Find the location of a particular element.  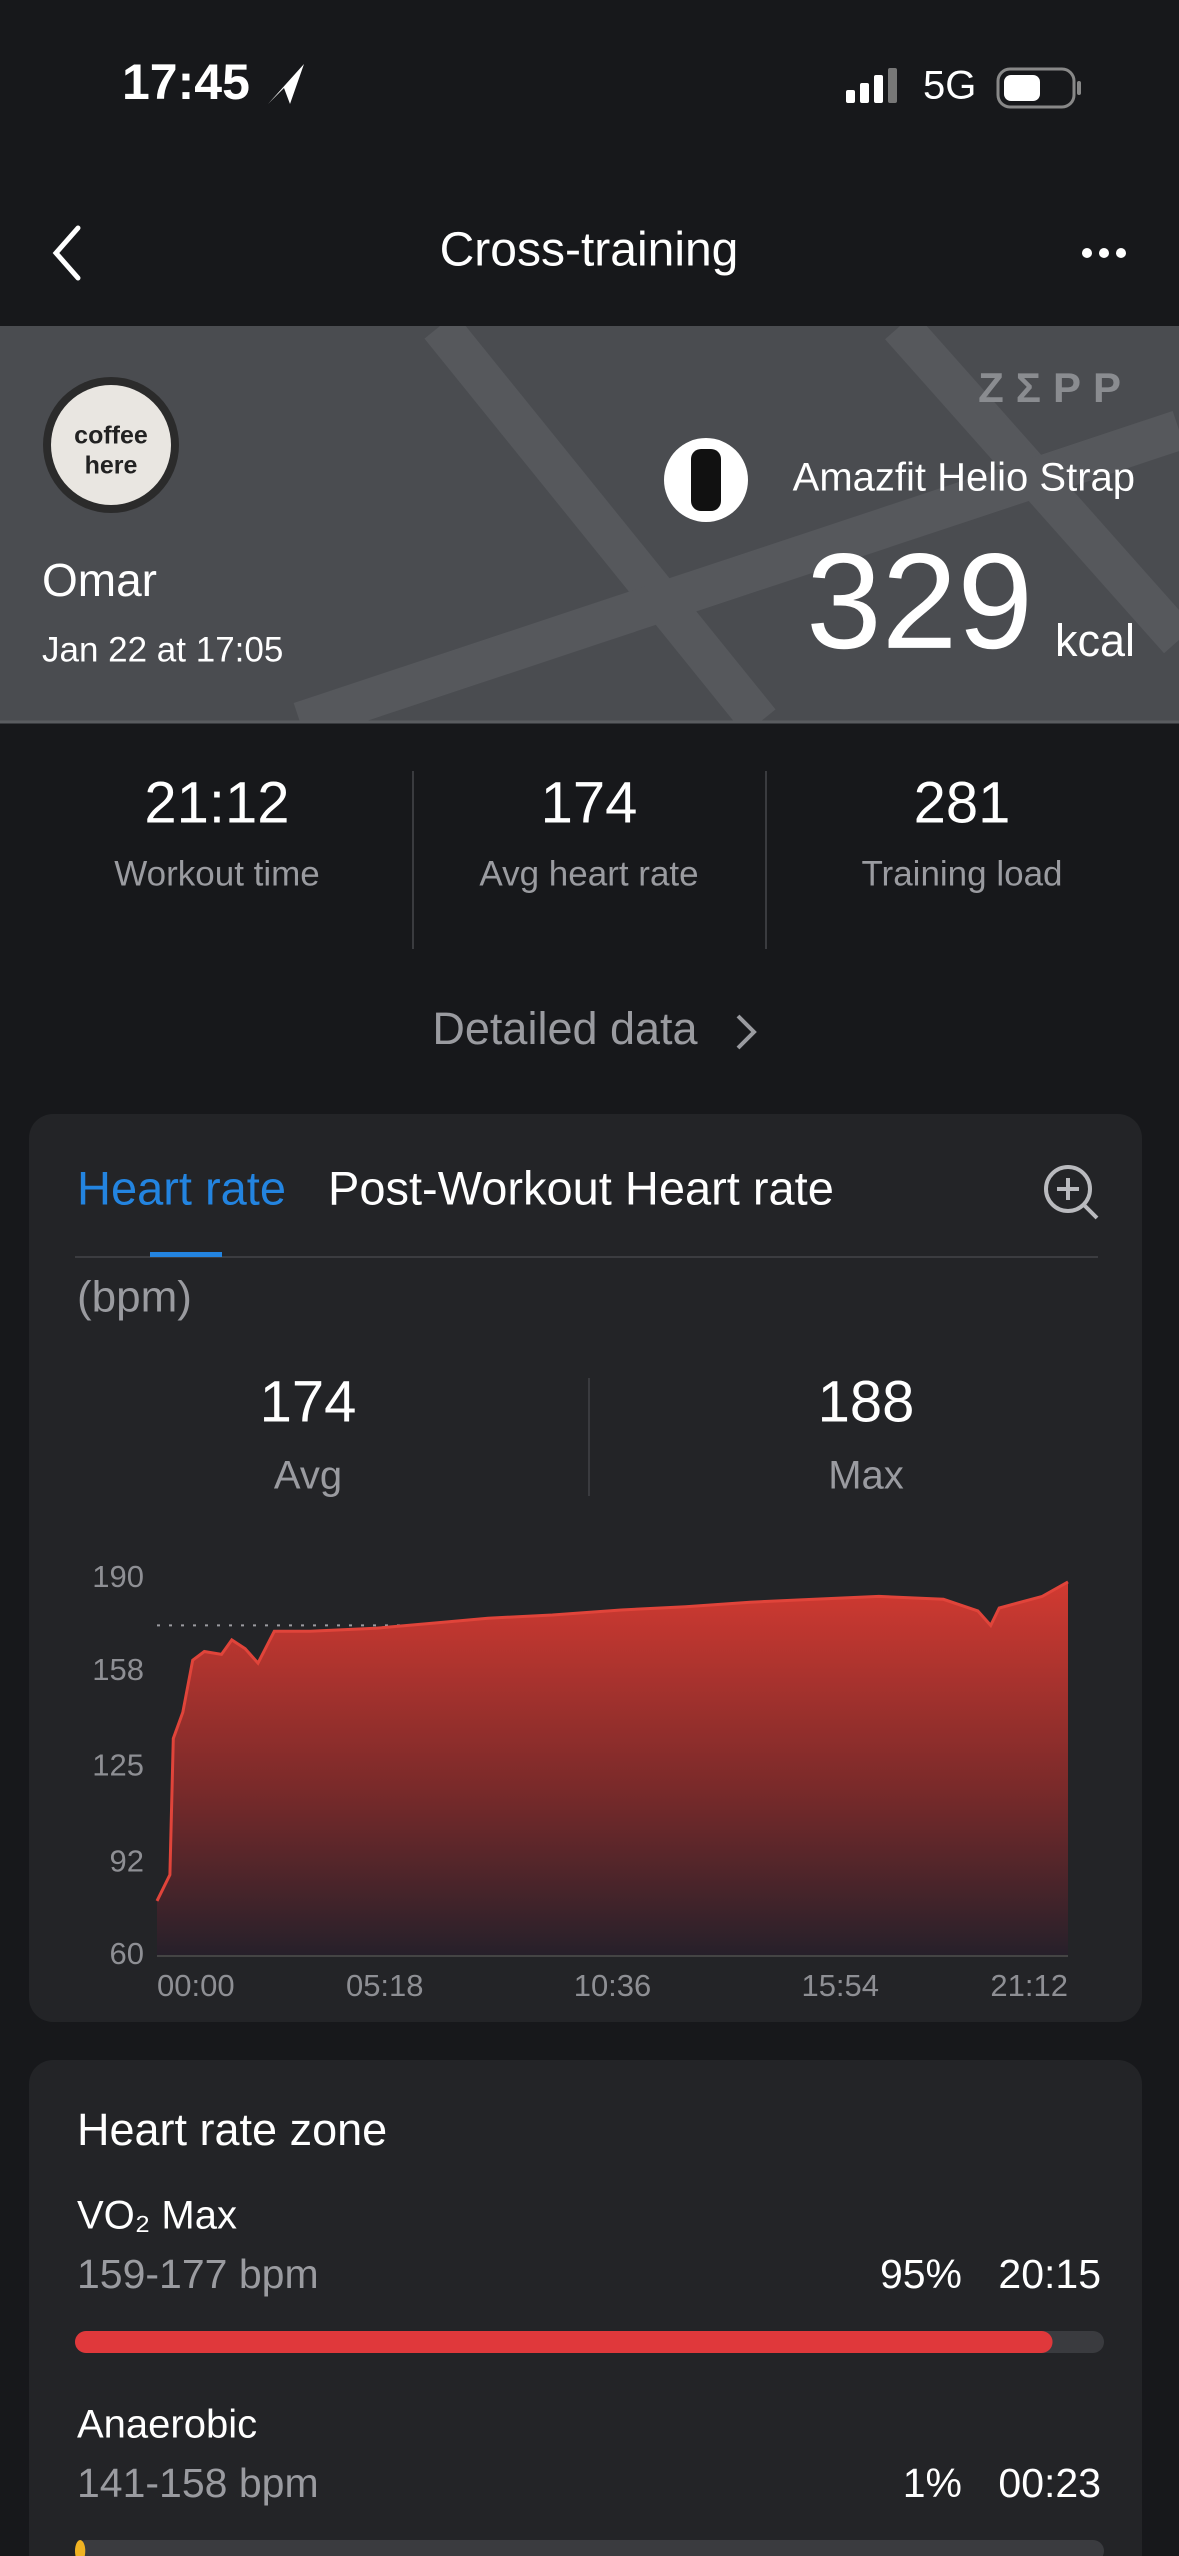

area-fill is located at coordinates (612, 1768).